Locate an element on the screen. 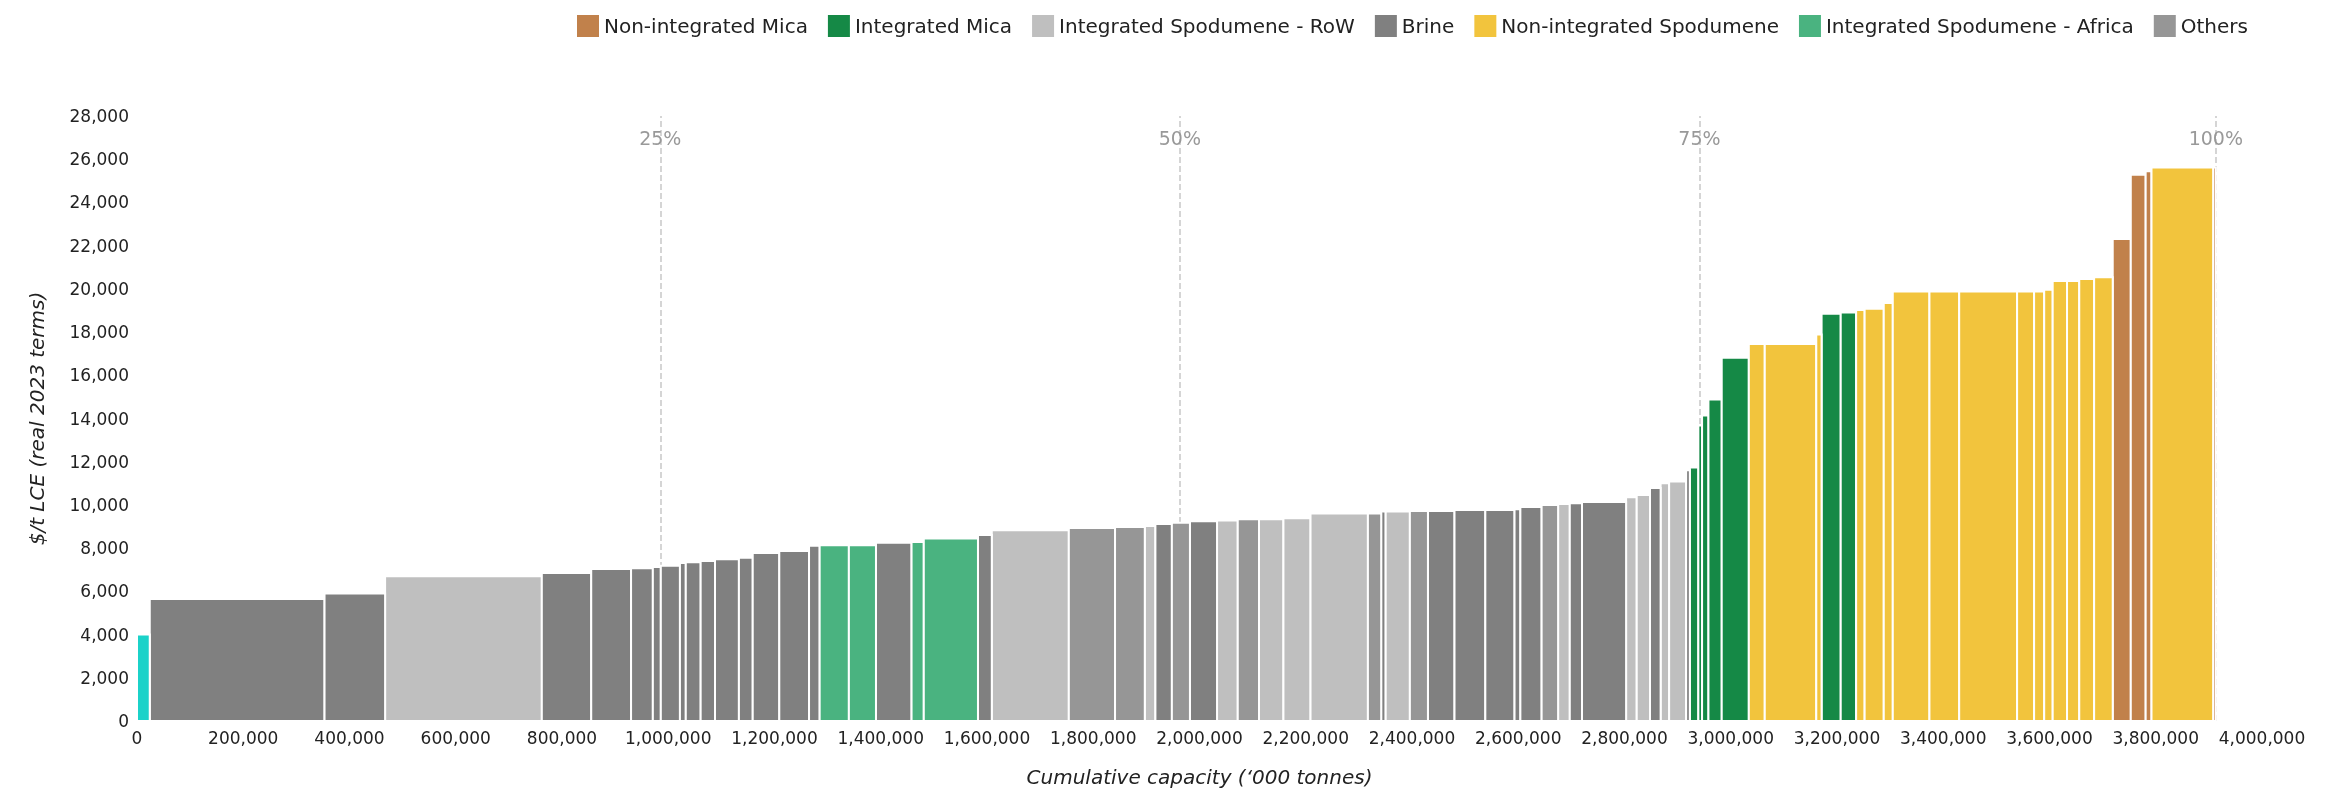 This screenshot has width=2333, height=793. x-tick-label: 4,000,000 is located at coordinates (2262, 737).